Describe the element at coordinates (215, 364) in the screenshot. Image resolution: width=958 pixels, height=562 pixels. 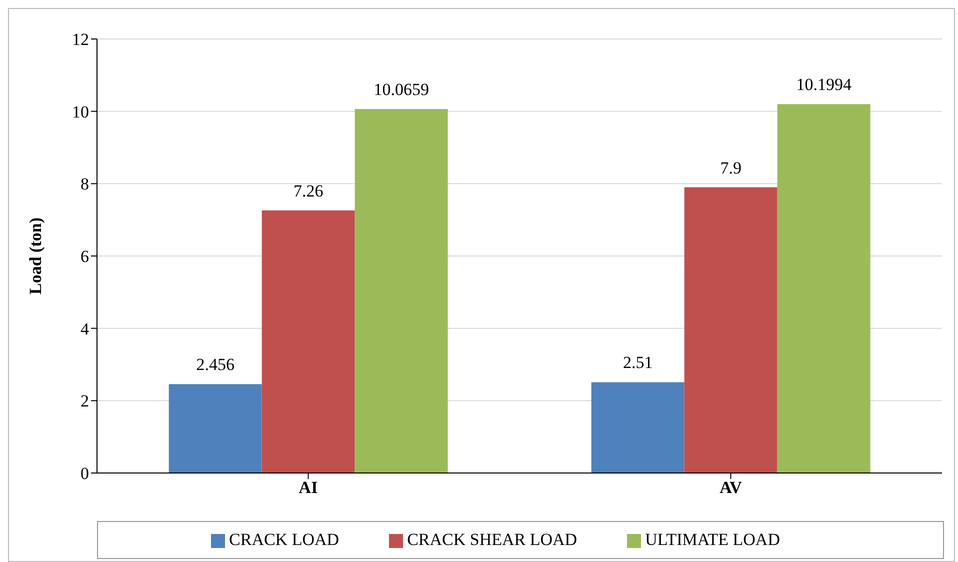
I see `data-label: 2.456` at that location.